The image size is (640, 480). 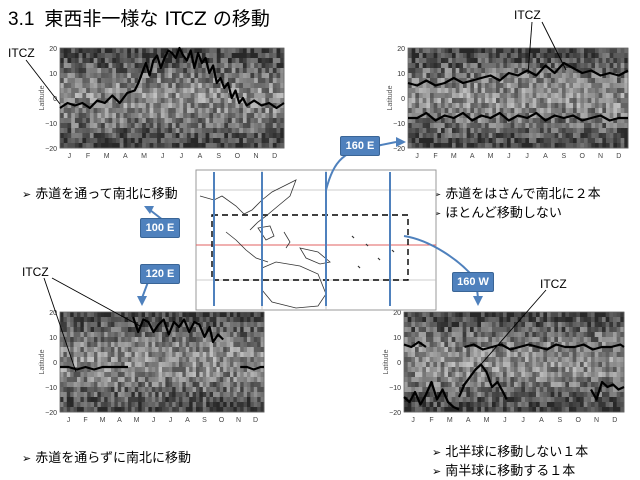 I want to click on bullet-tr-0: ➢ 赤道をはさんで南北に２本, so click(x=516, y=194).